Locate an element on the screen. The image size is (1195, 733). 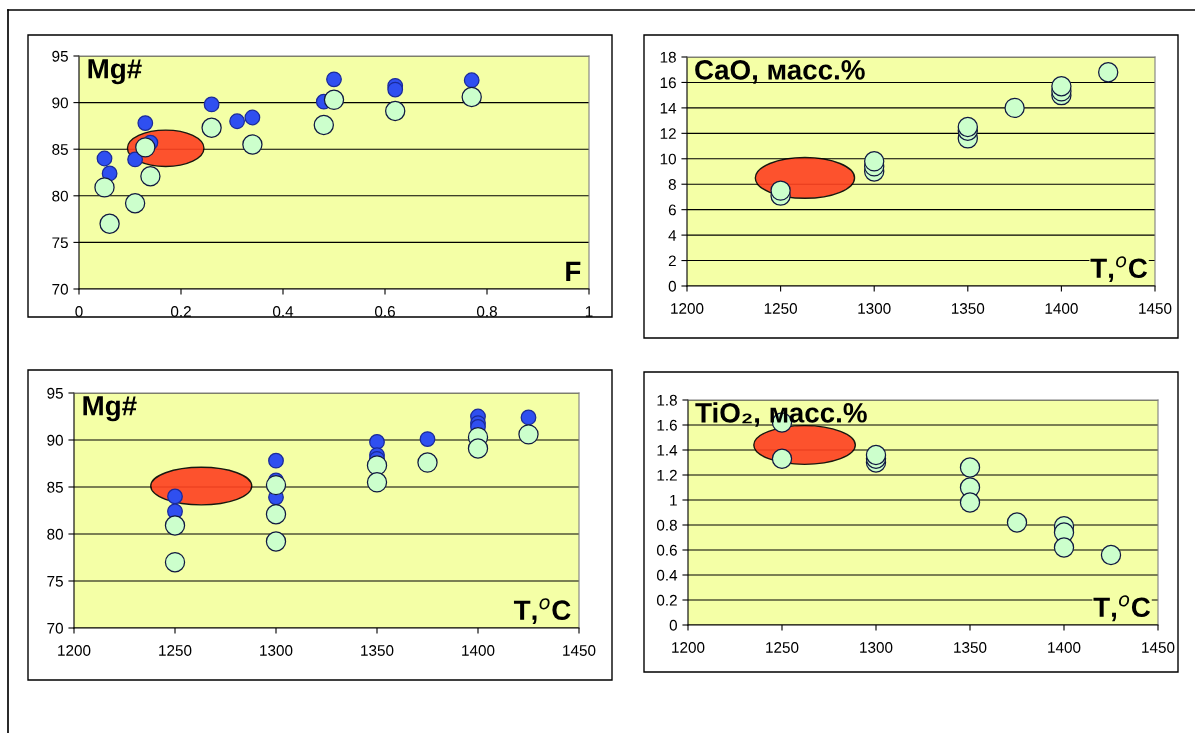
y-tick-label: 1.8 is located at coordinates (667, 400).